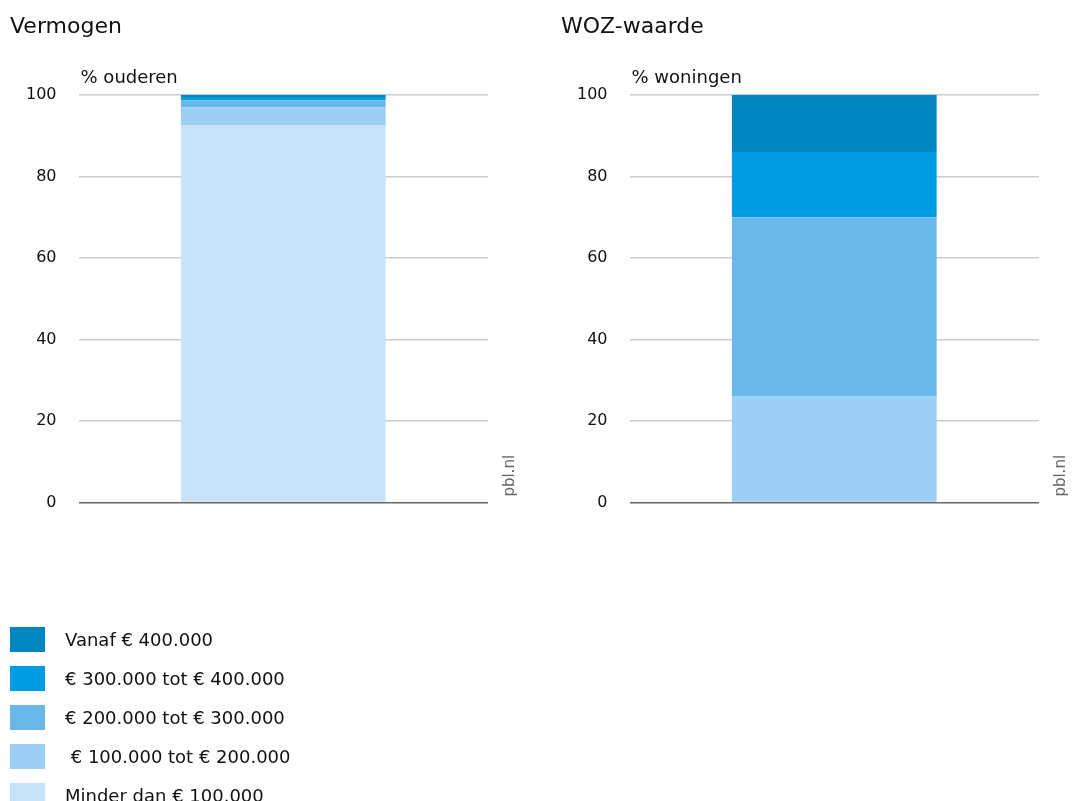 The width and height of the screenshot is (1081, 801). I want to click on legend-label: € 100.000 tot € 200.000, so click(180, 756).